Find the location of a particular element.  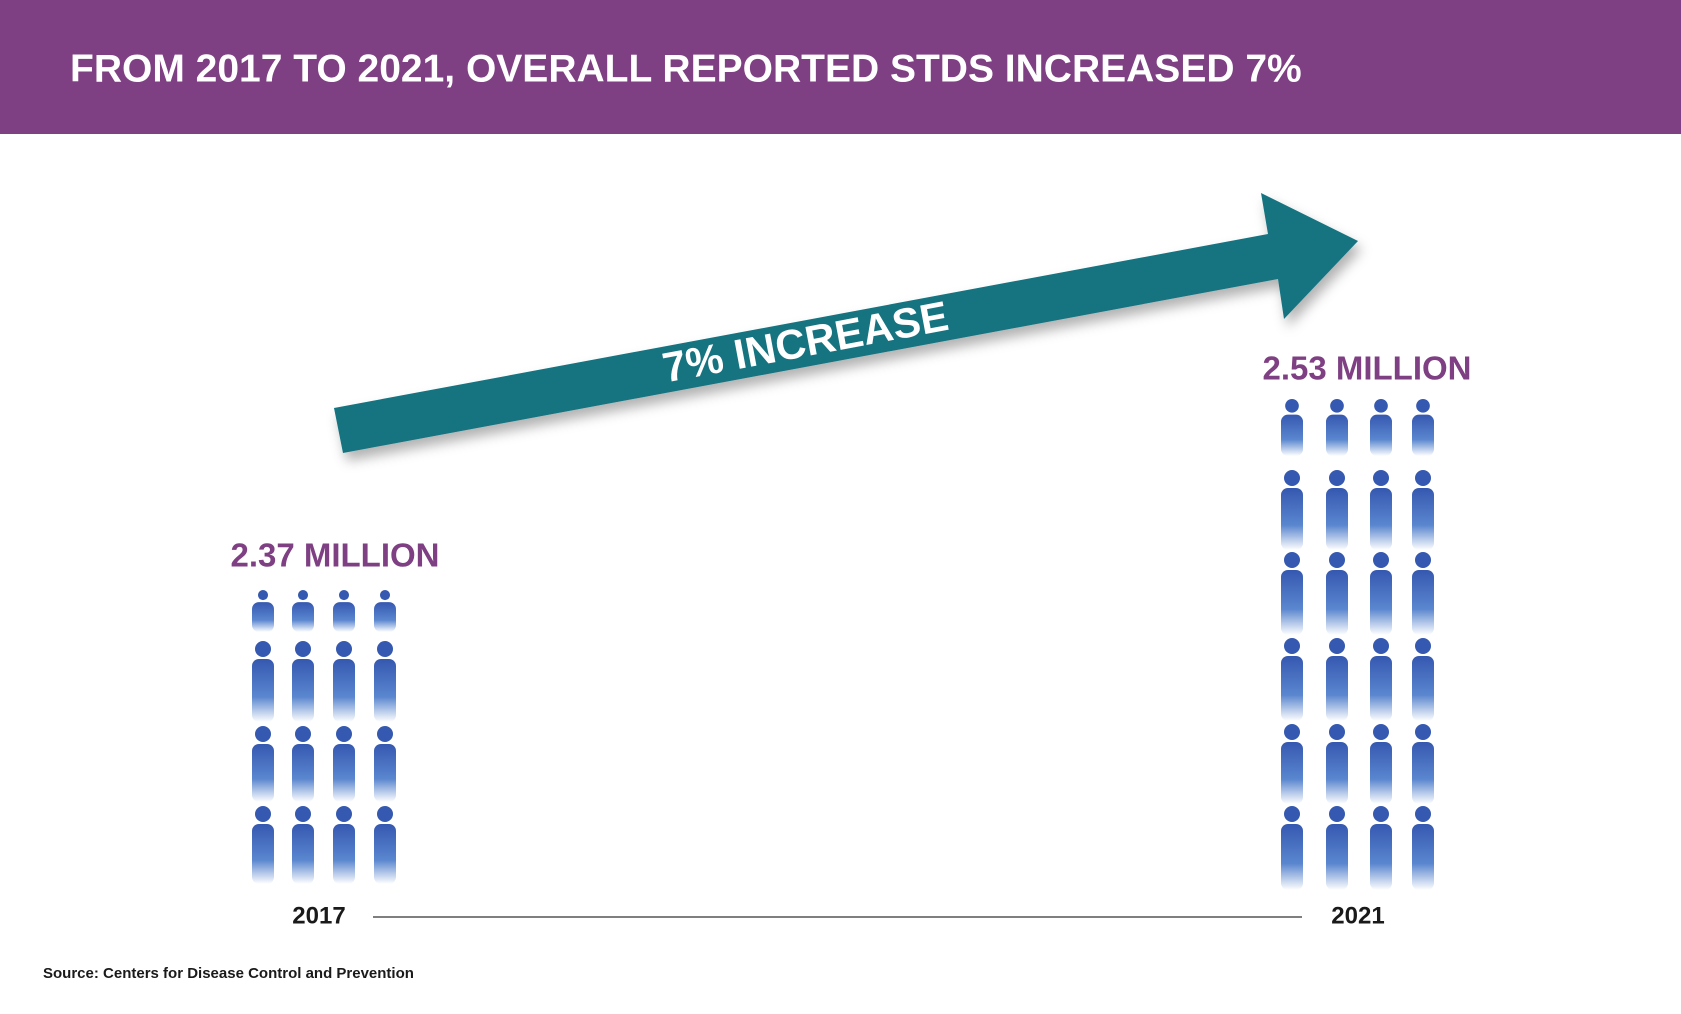

arrow-label: 7% INCREASE is located at coordinates (805, 341).